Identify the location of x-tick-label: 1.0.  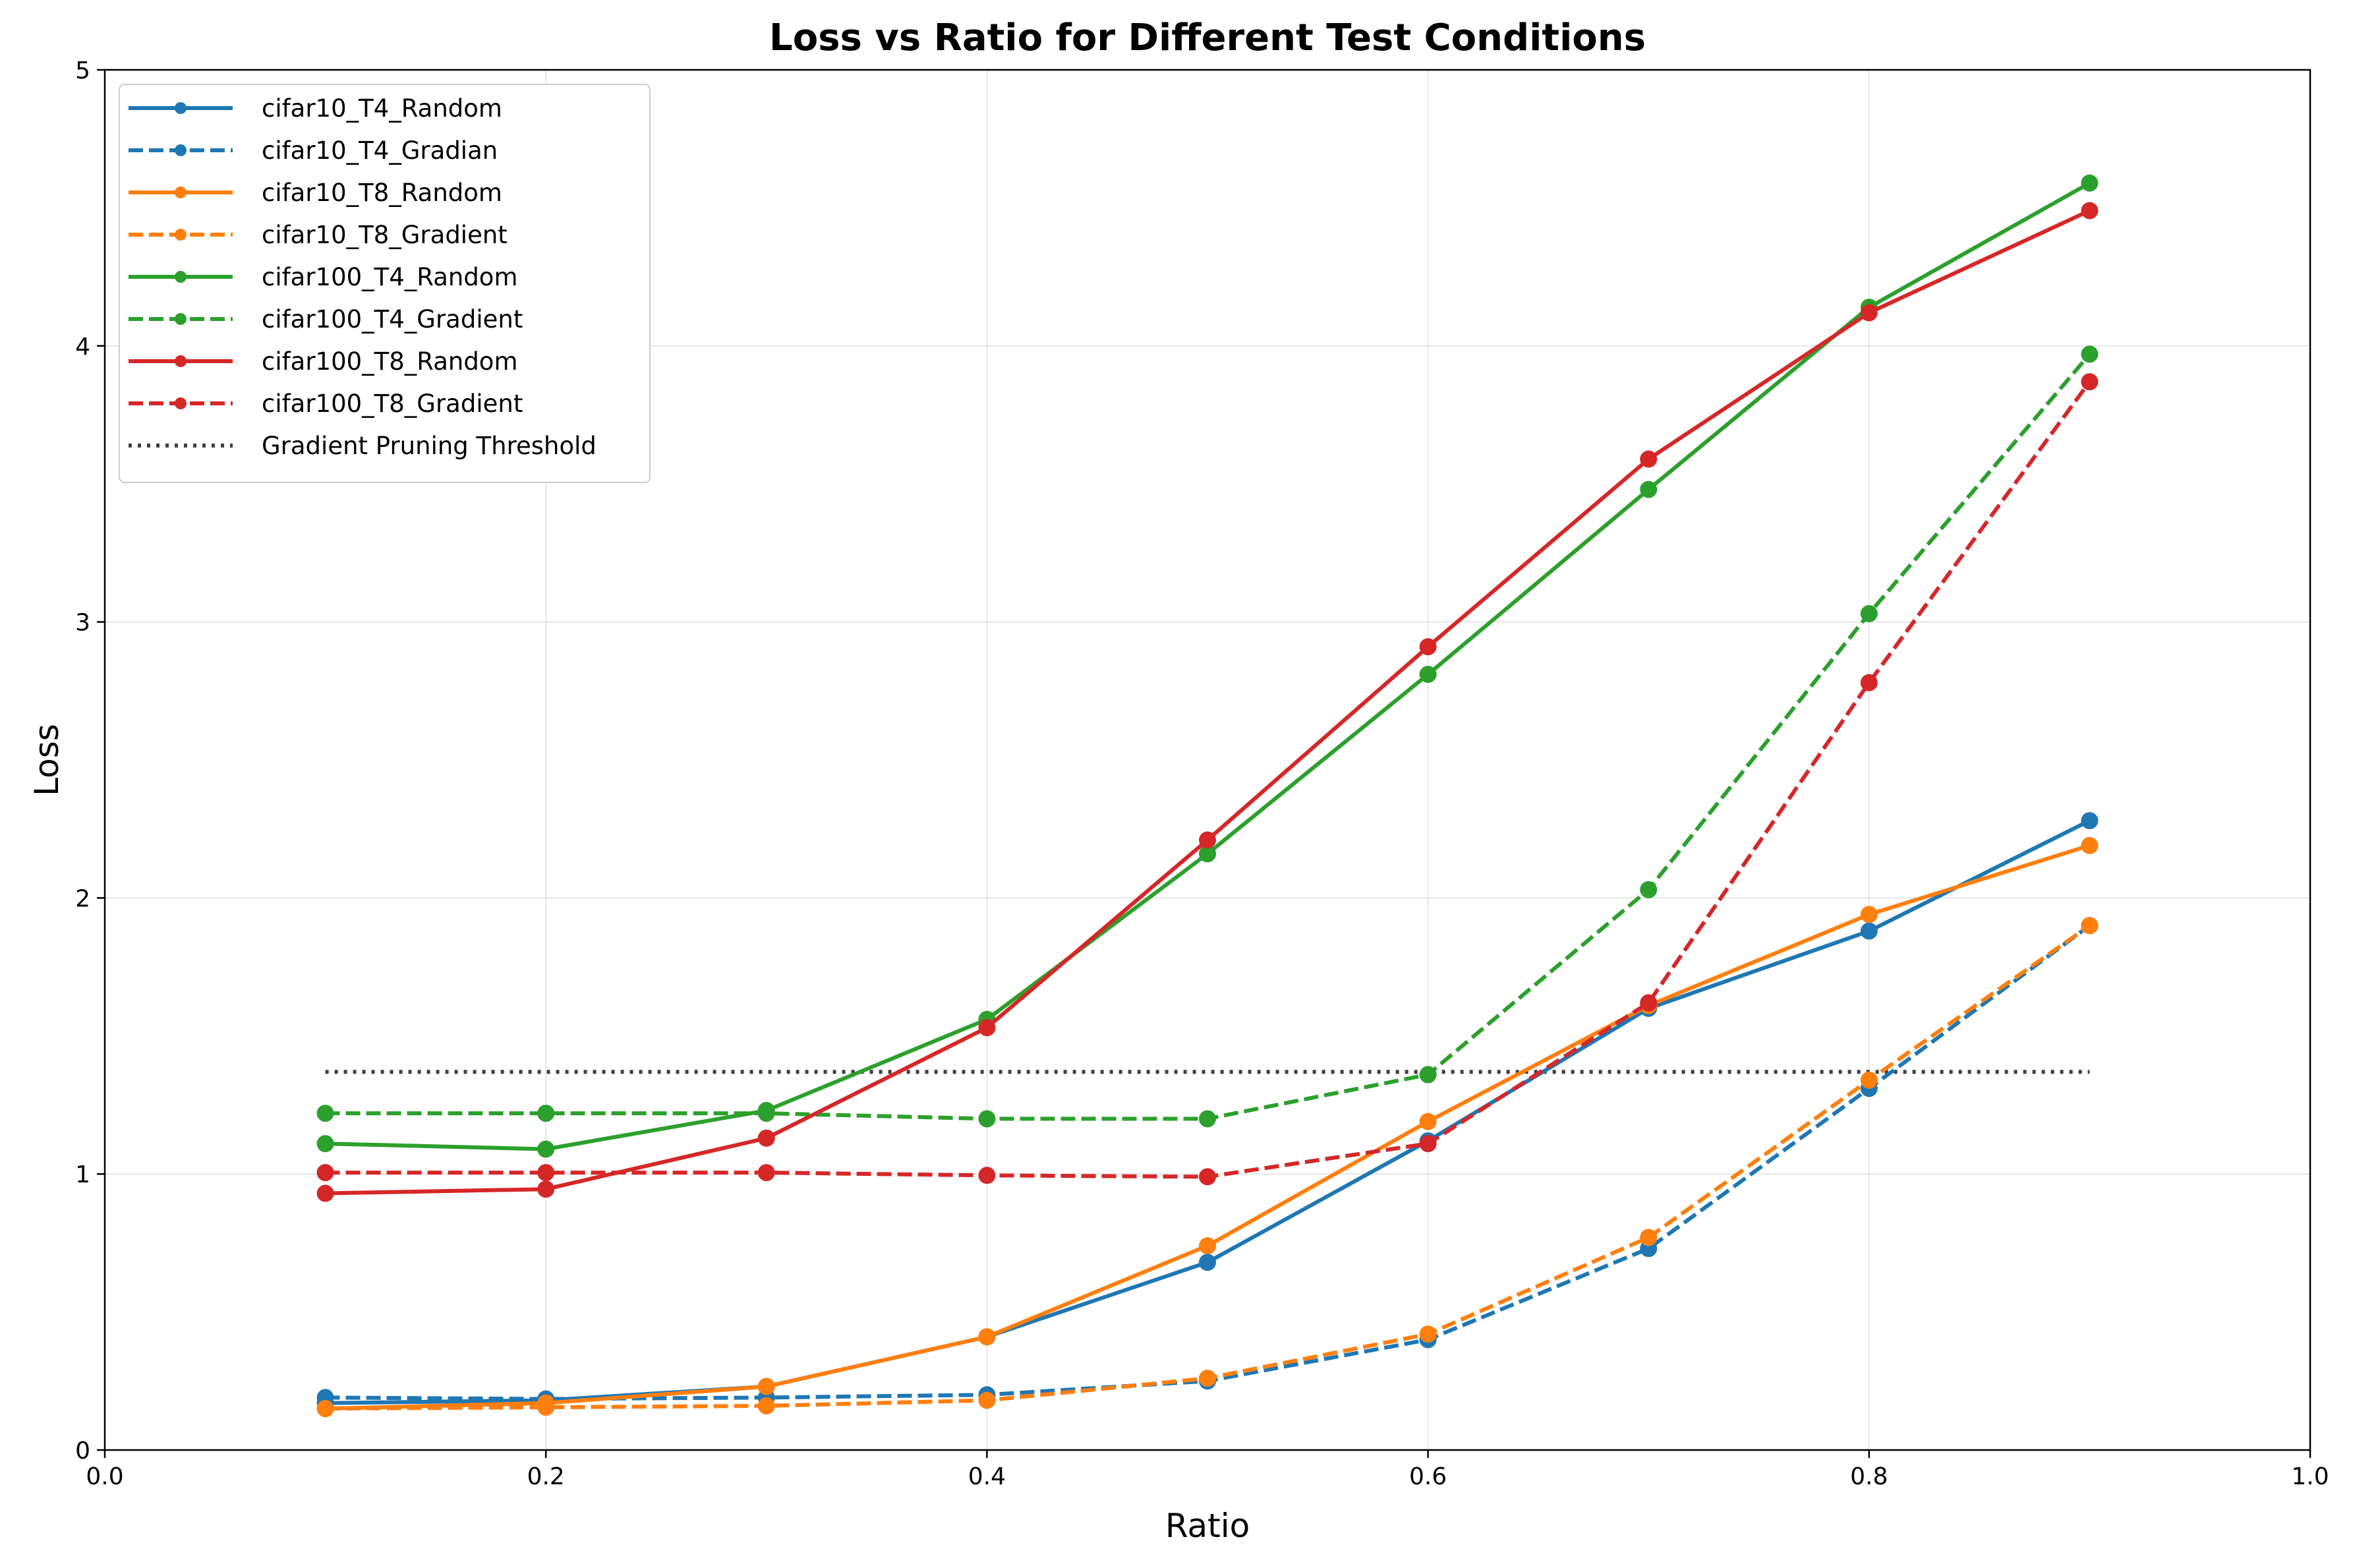
(2310, 1476).